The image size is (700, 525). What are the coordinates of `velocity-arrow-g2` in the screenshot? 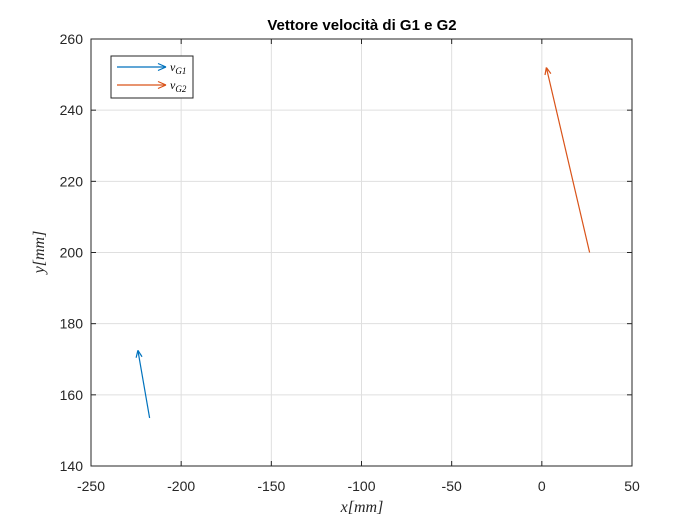 It's located at (567, 160).